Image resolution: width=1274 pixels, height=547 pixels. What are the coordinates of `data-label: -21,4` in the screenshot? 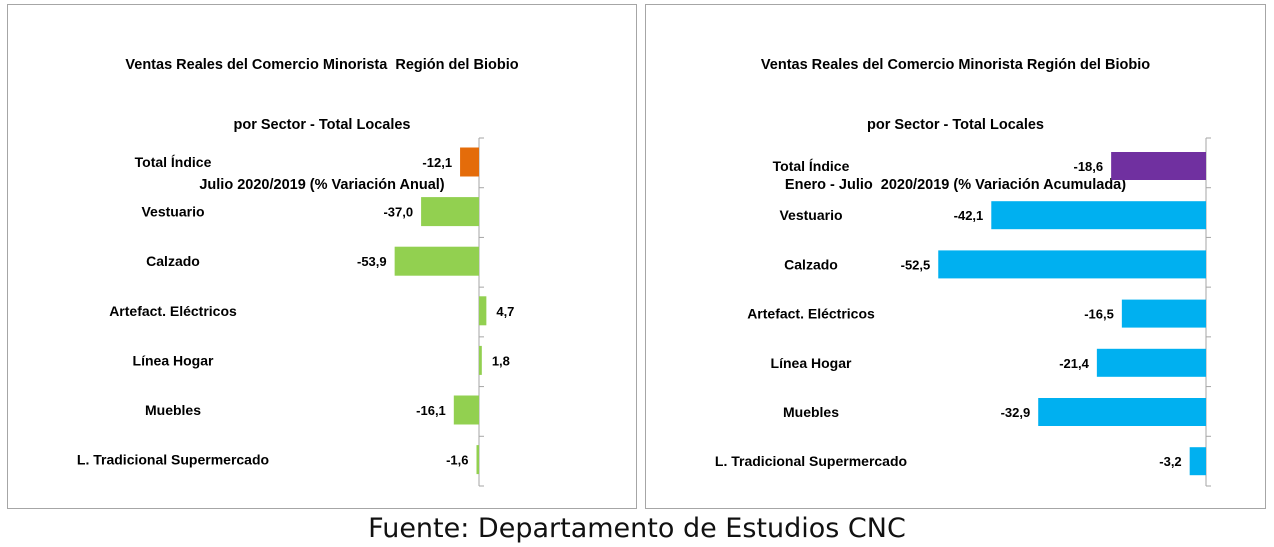 It's located at (1074, 363).